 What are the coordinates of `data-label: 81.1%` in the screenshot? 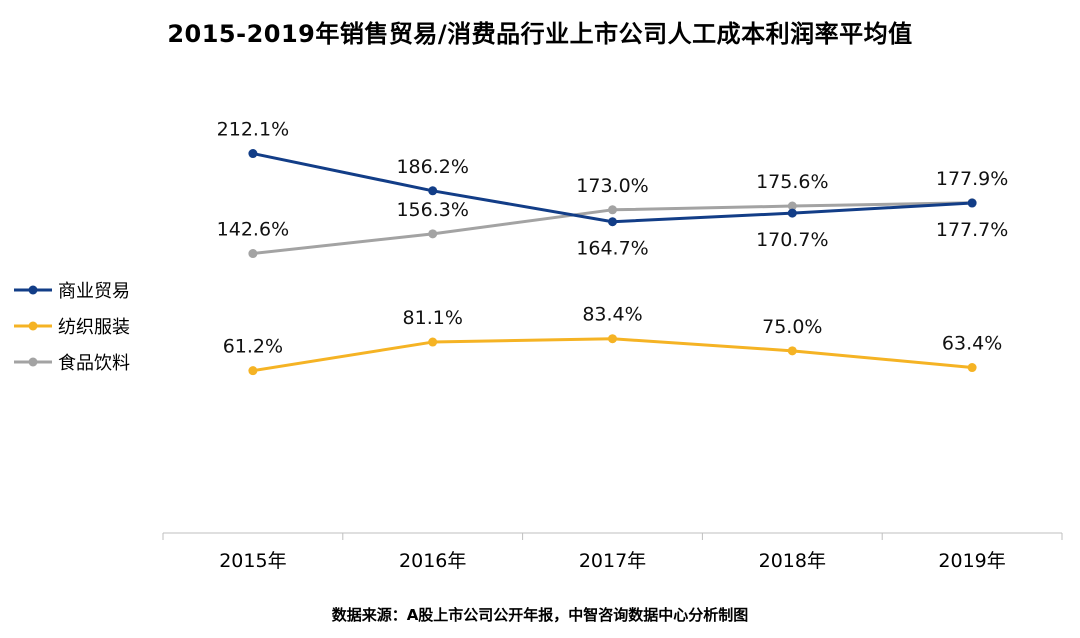 It's located at (433, 318).